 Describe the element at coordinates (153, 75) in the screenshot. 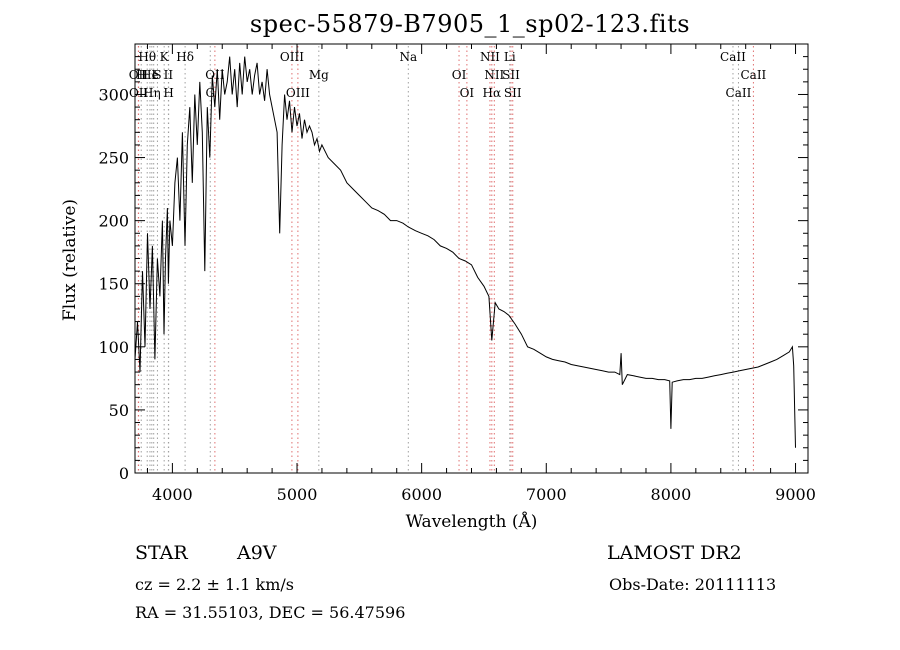

I see `line-label: I` at that location.